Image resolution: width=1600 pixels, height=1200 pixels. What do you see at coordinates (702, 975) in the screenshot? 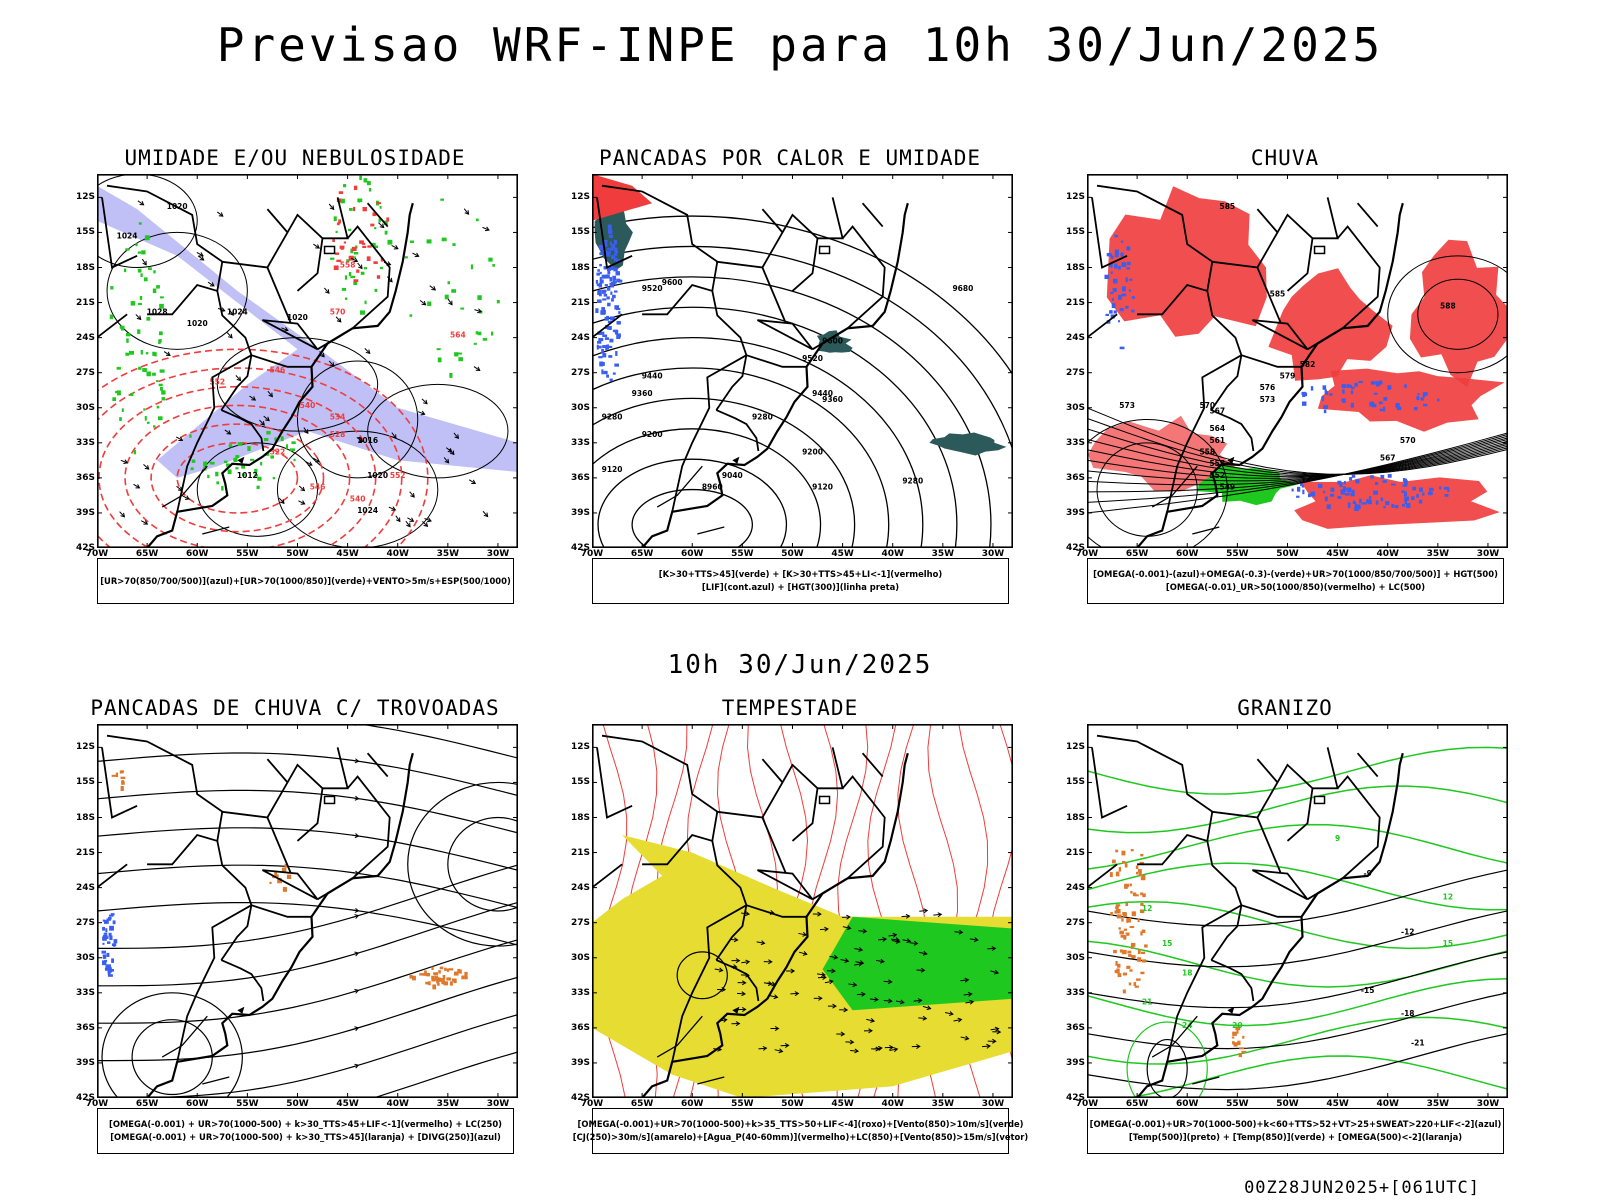
I see `lc850-circulation` at bounding box center [702, 975].